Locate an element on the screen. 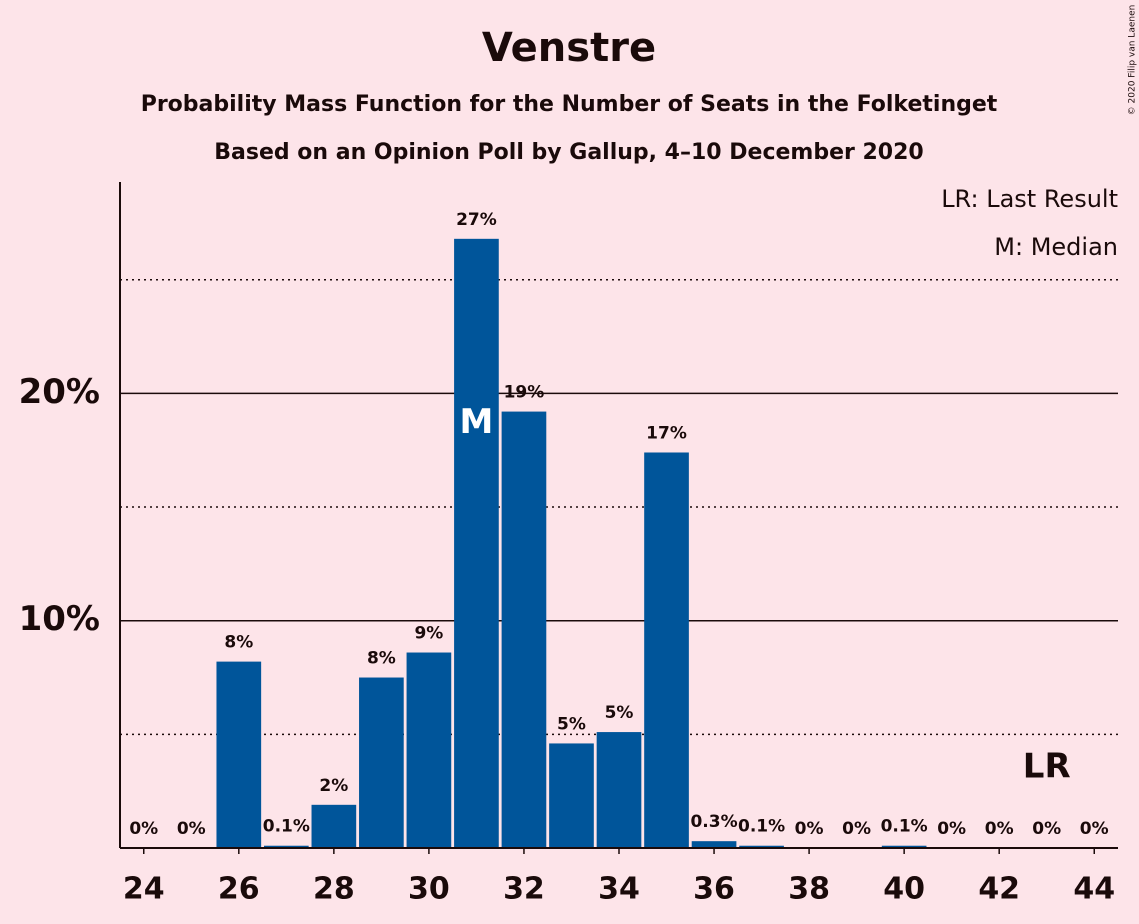 This screenshot has height=924, width=1139. x-tick-label: 42 is located at coordinates (999, 889).